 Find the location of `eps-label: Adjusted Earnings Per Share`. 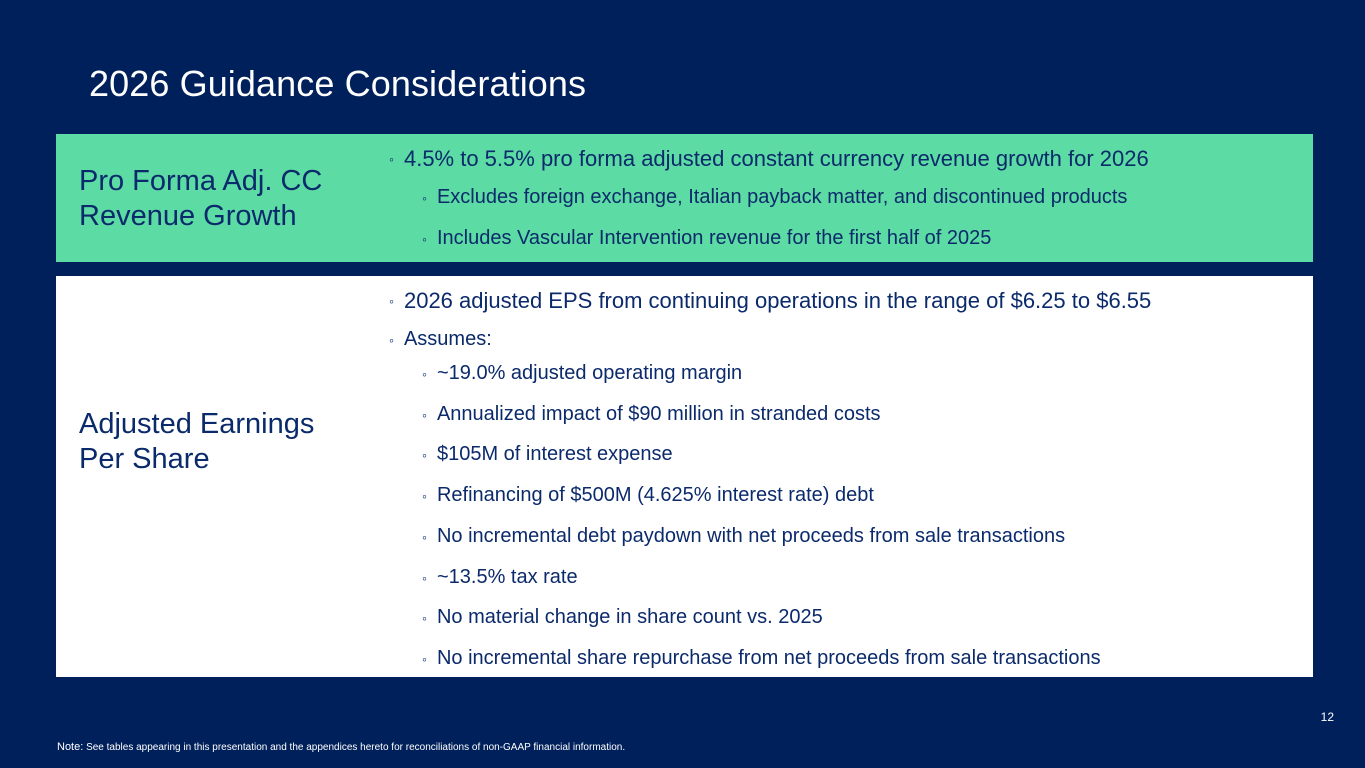

eps-label: Adjusted Earnings Per Share is located at coordinates (196, 442).